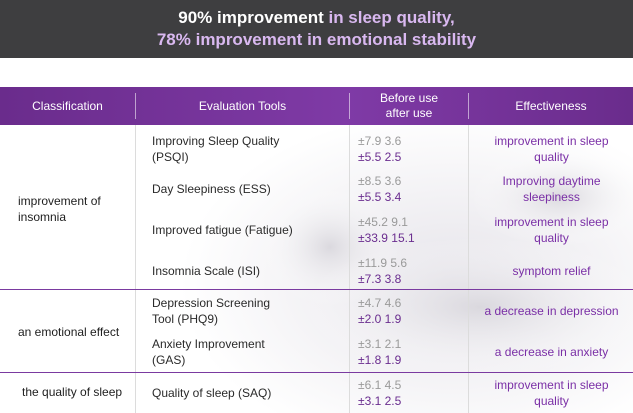  What do you see at coordinates (551, 352) in the screenshot?
I see `effectiveness-text: a decrease in anxiety` at bounding box center [551, 352].